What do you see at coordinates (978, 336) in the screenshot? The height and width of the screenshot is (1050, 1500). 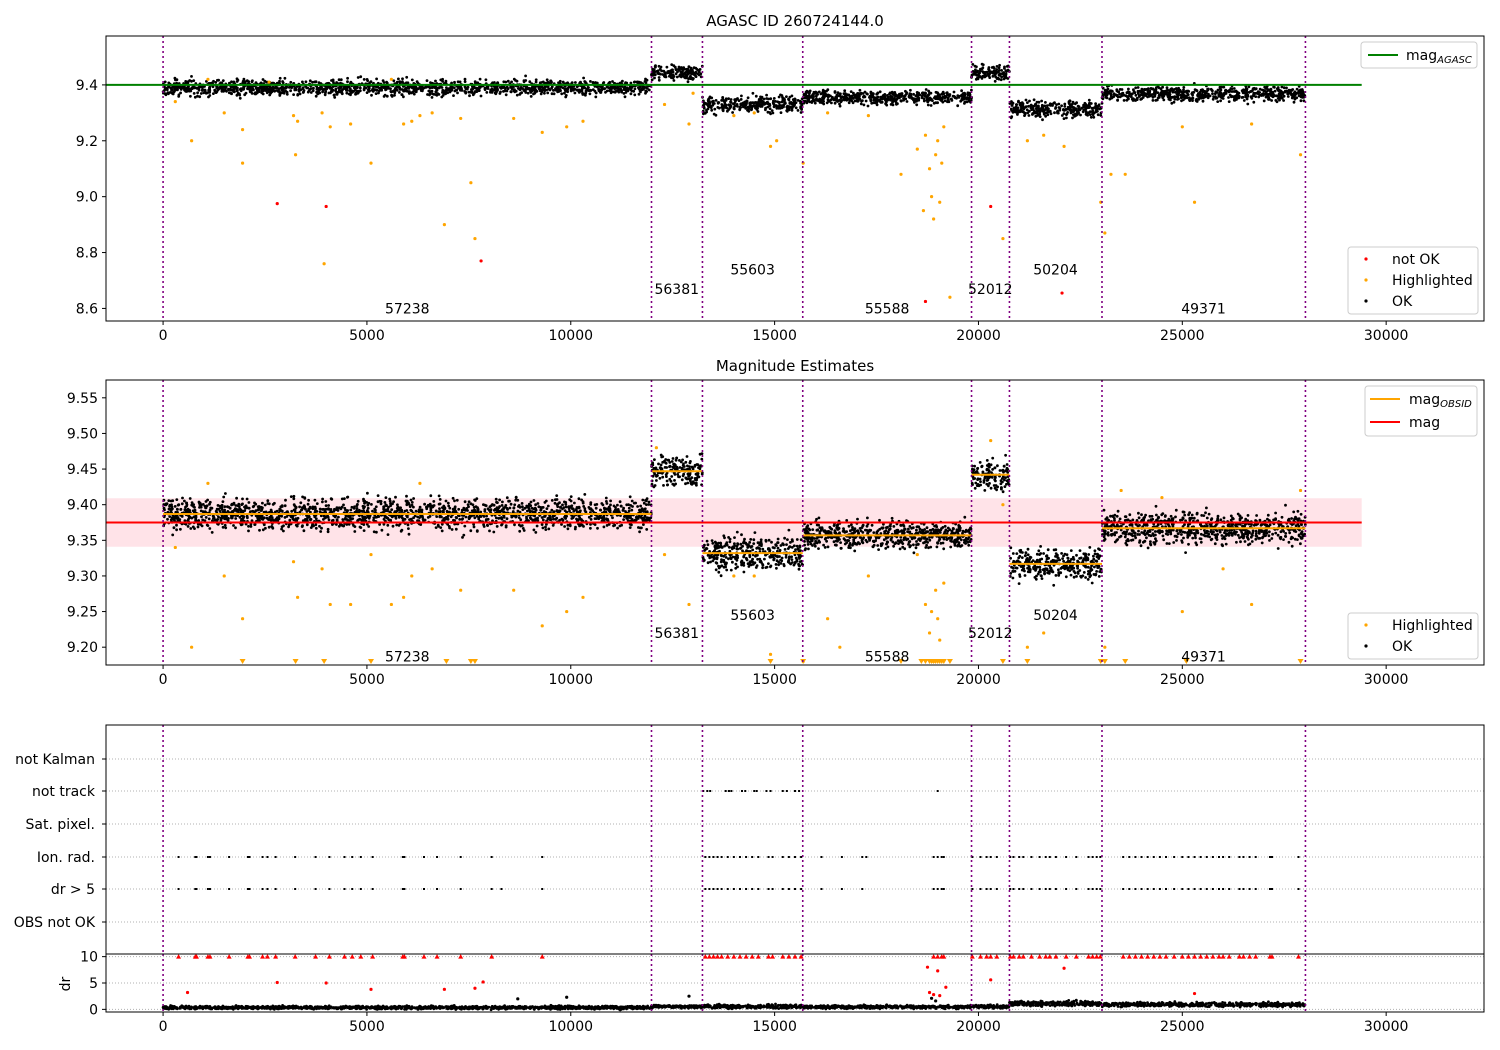 I see `x-tick-label: 20000` at bounding box center [978, 336].